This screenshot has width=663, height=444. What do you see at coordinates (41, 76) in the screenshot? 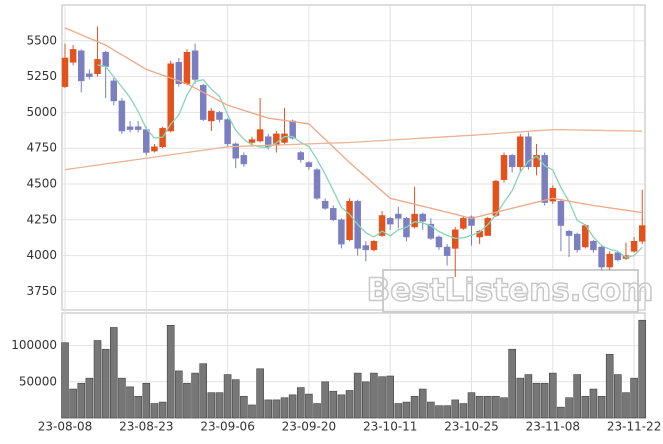
I see `y-tick-label: 5250` at bounding box center [41, 76].